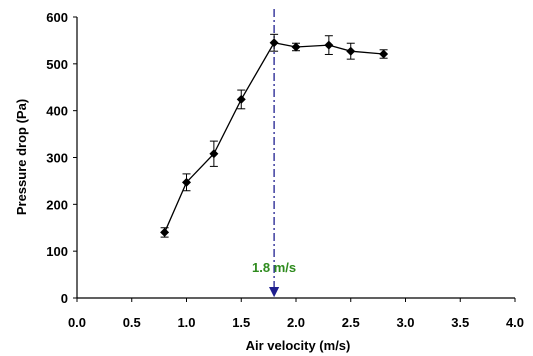 The image size is (533, 356). What do you see at coordinates (186, 322) in the screenshot?
I see `x-tick-label: 1.0` at bounding box center [186, 322].